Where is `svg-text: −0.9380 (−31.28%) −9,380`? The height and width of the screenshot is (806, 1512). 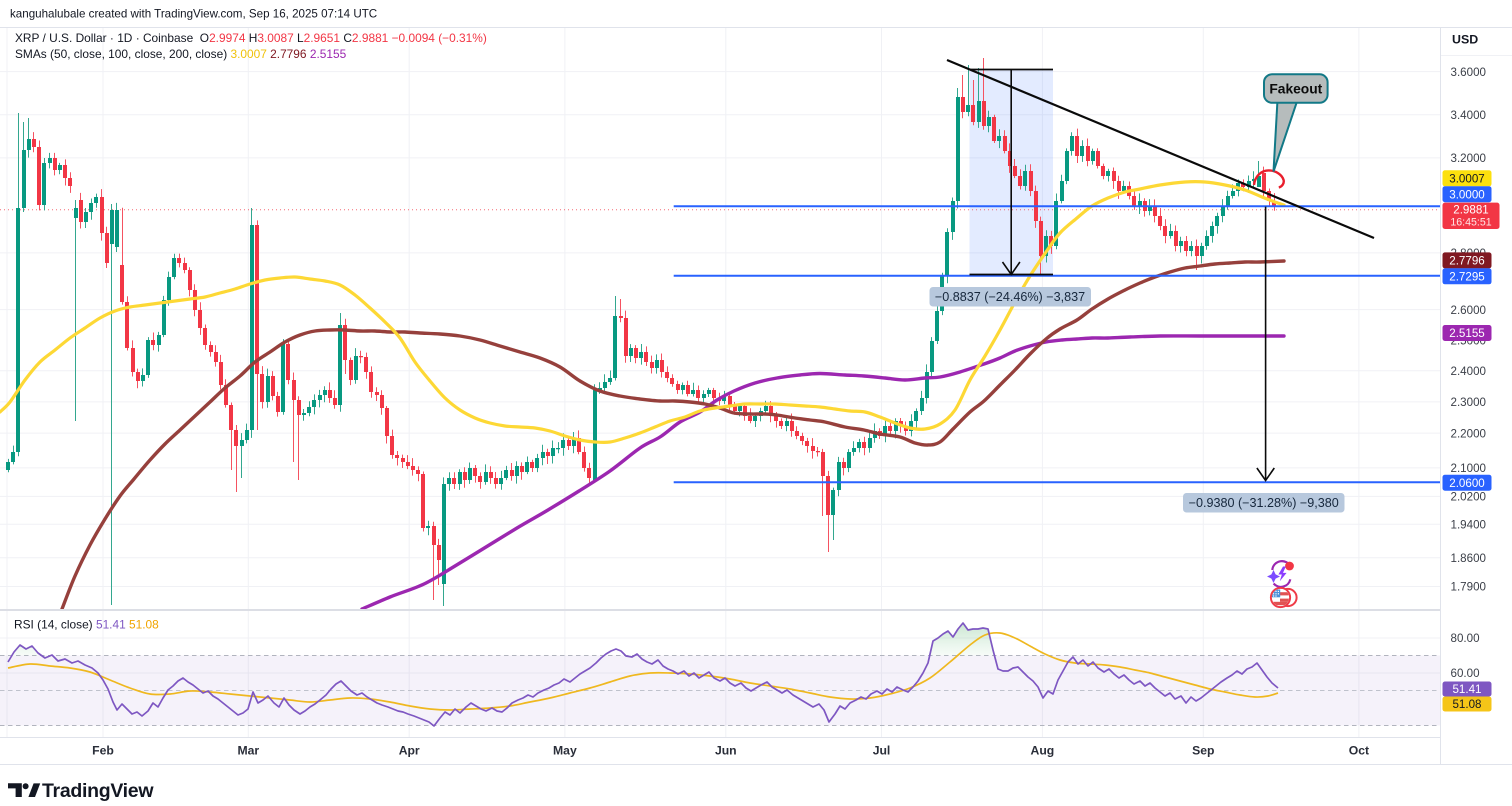
svg-text: −0.9380 (−31.28%) −9,380 is located at coordinates (1264, 503).